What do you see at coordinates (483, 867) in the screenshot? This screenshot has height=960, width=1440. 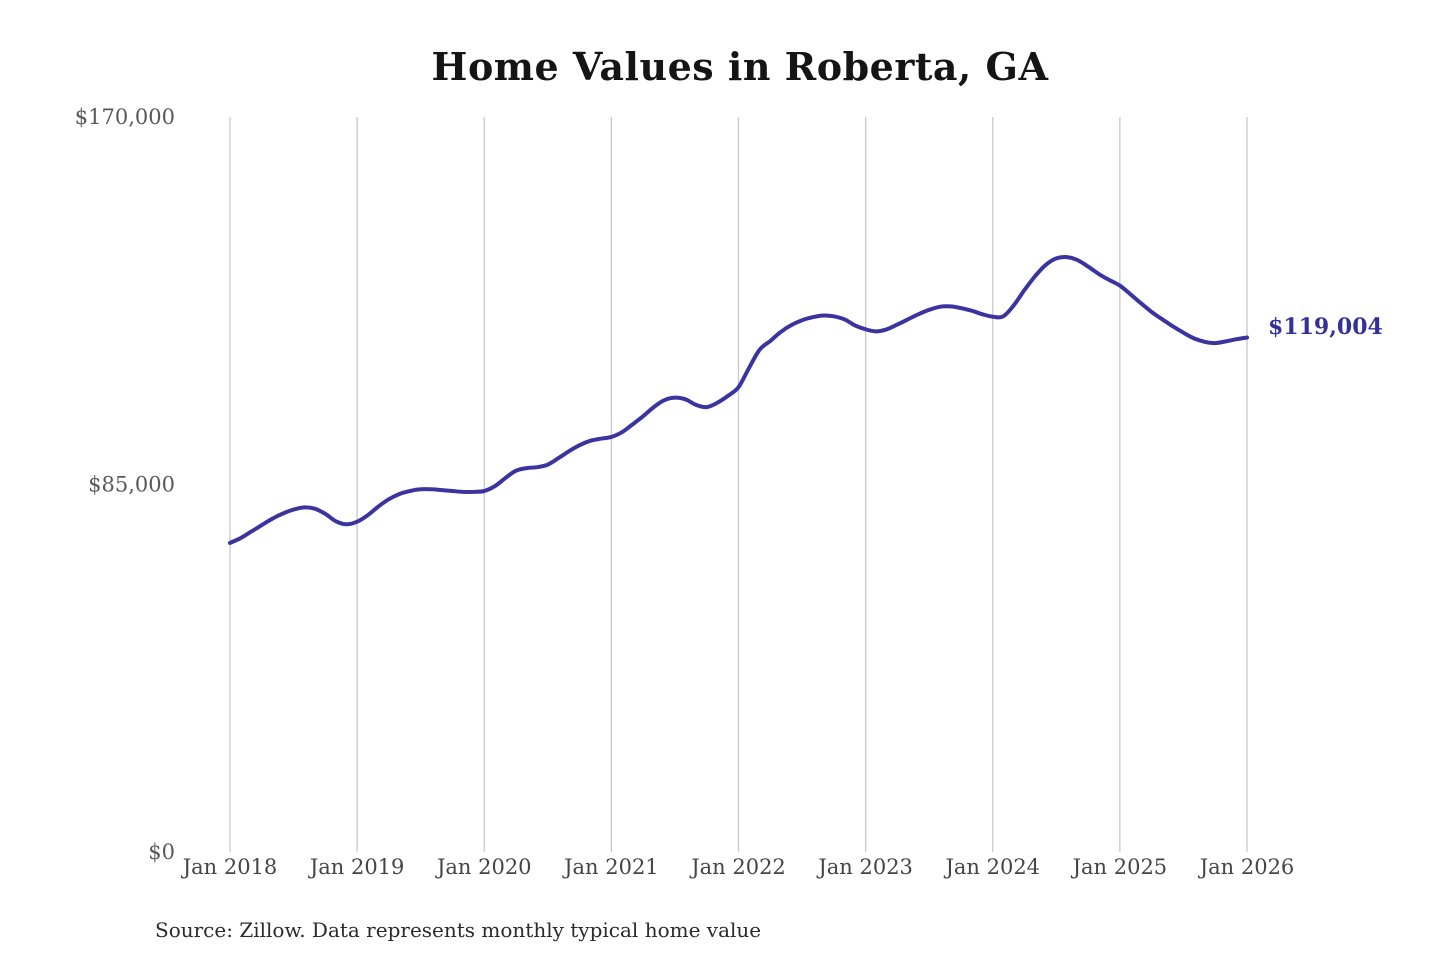 I see `x-axis-tick-label: Jan 2020` at bounding box center [483, 867].